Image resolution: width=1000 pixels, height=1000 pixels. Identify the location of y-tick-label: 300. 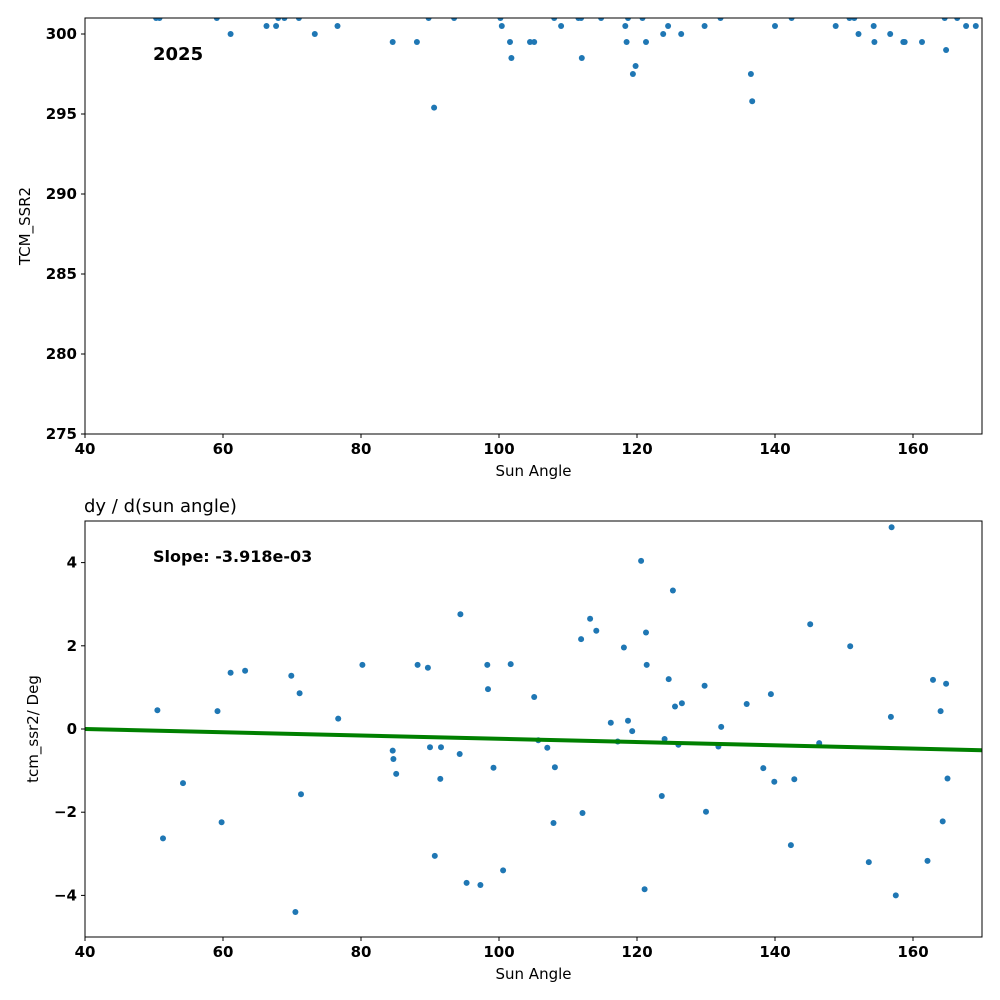
(61, 34).